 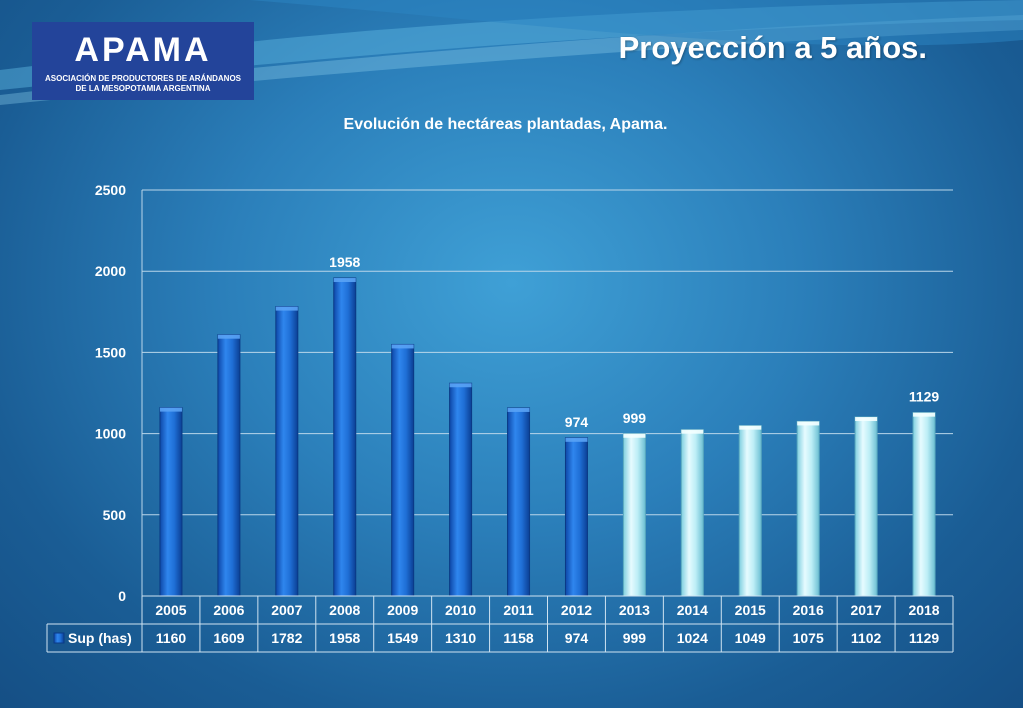 What do you see at coordinates (287, 451) in the screenshot?
I see `bar-2007` at bounding box center [287, 451].